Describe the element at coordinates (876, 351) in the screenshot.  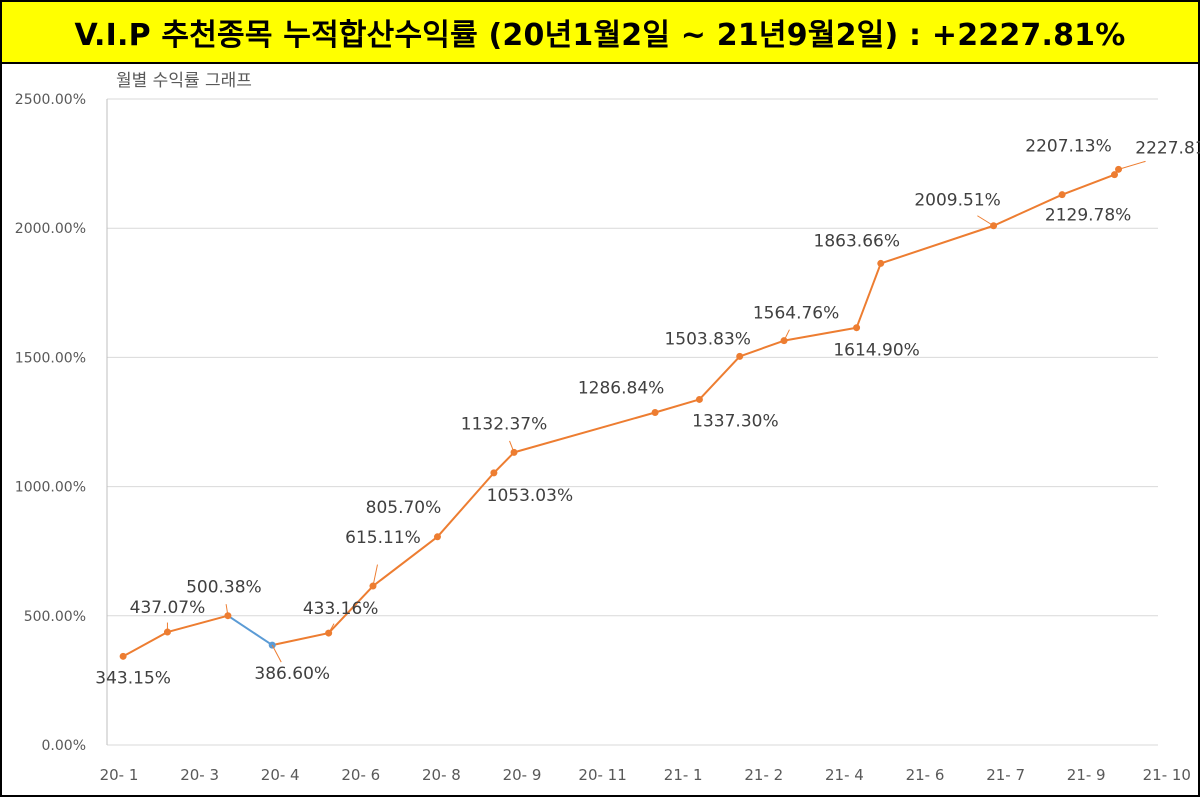
I see `data-label: 1614.90%` at that location.